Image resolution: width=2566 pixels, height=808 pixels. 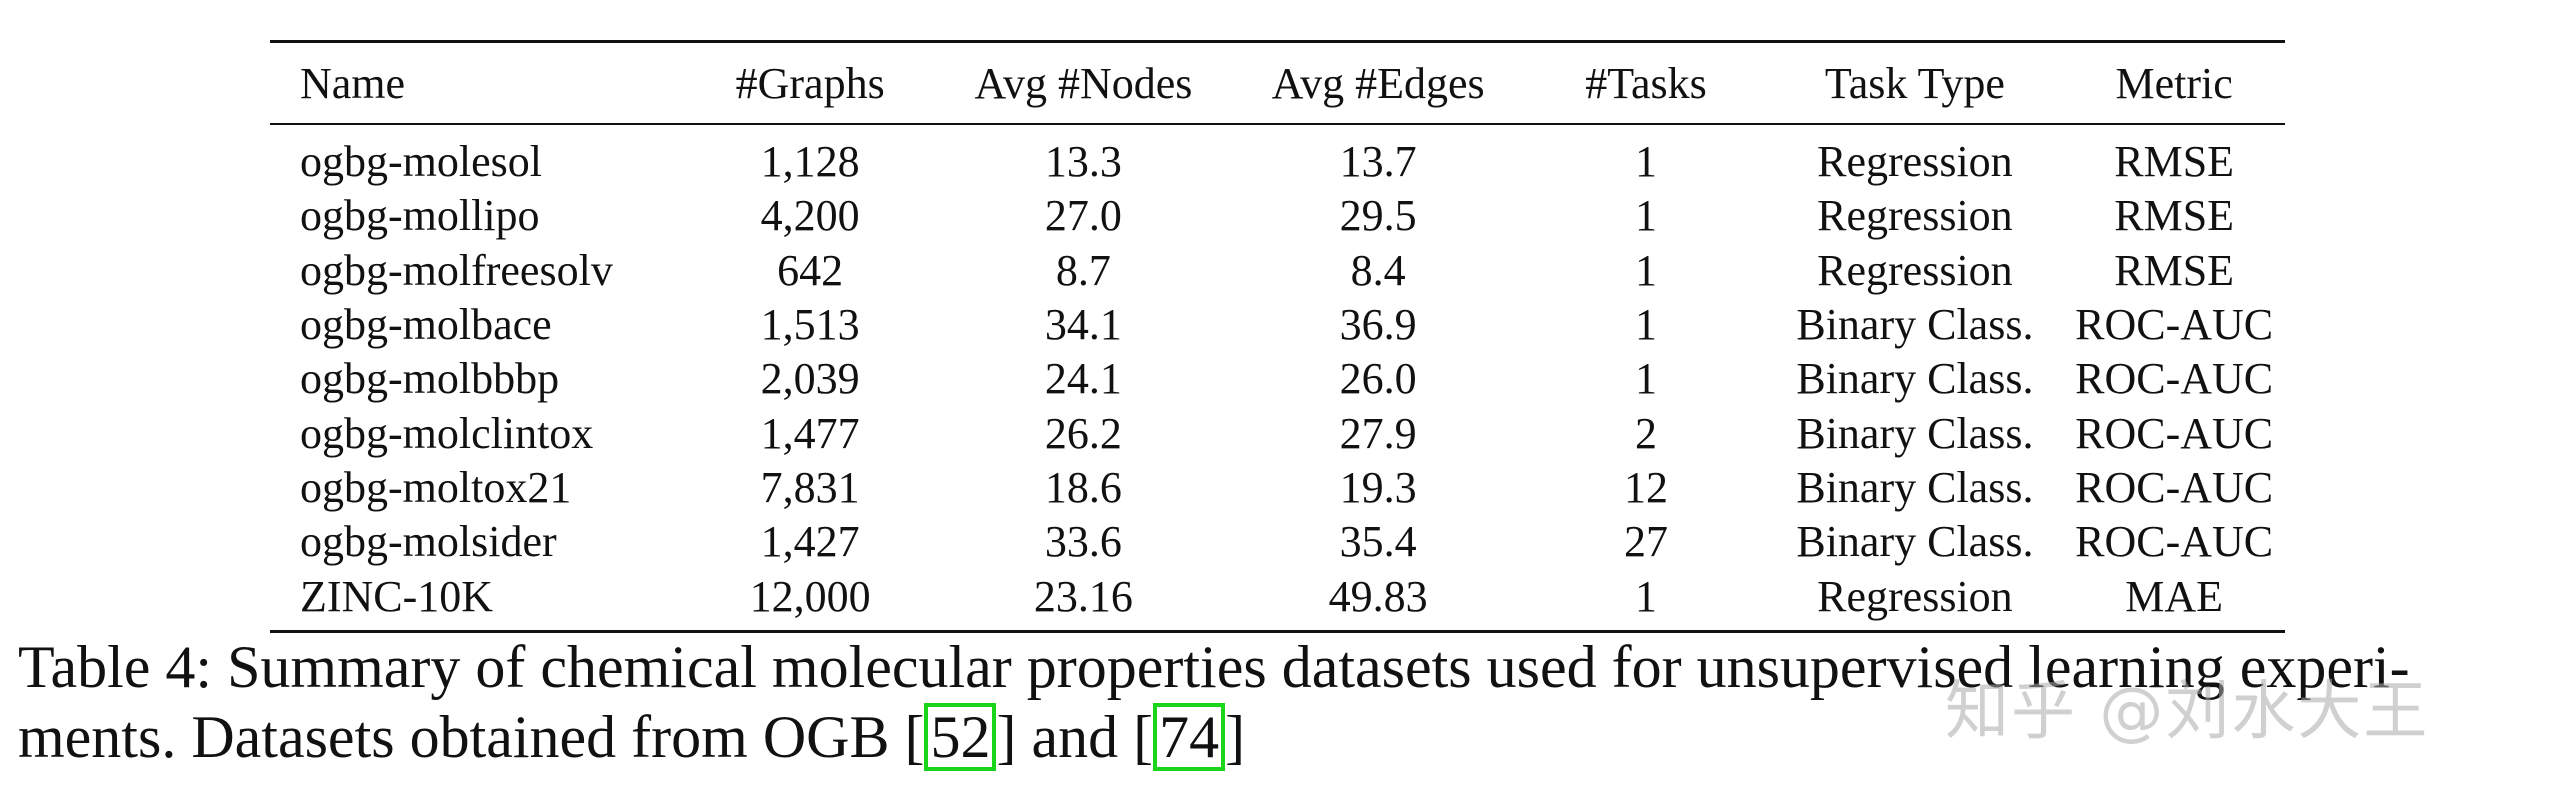 I want to click on table-header-rule, so click(x=1277, y=124).